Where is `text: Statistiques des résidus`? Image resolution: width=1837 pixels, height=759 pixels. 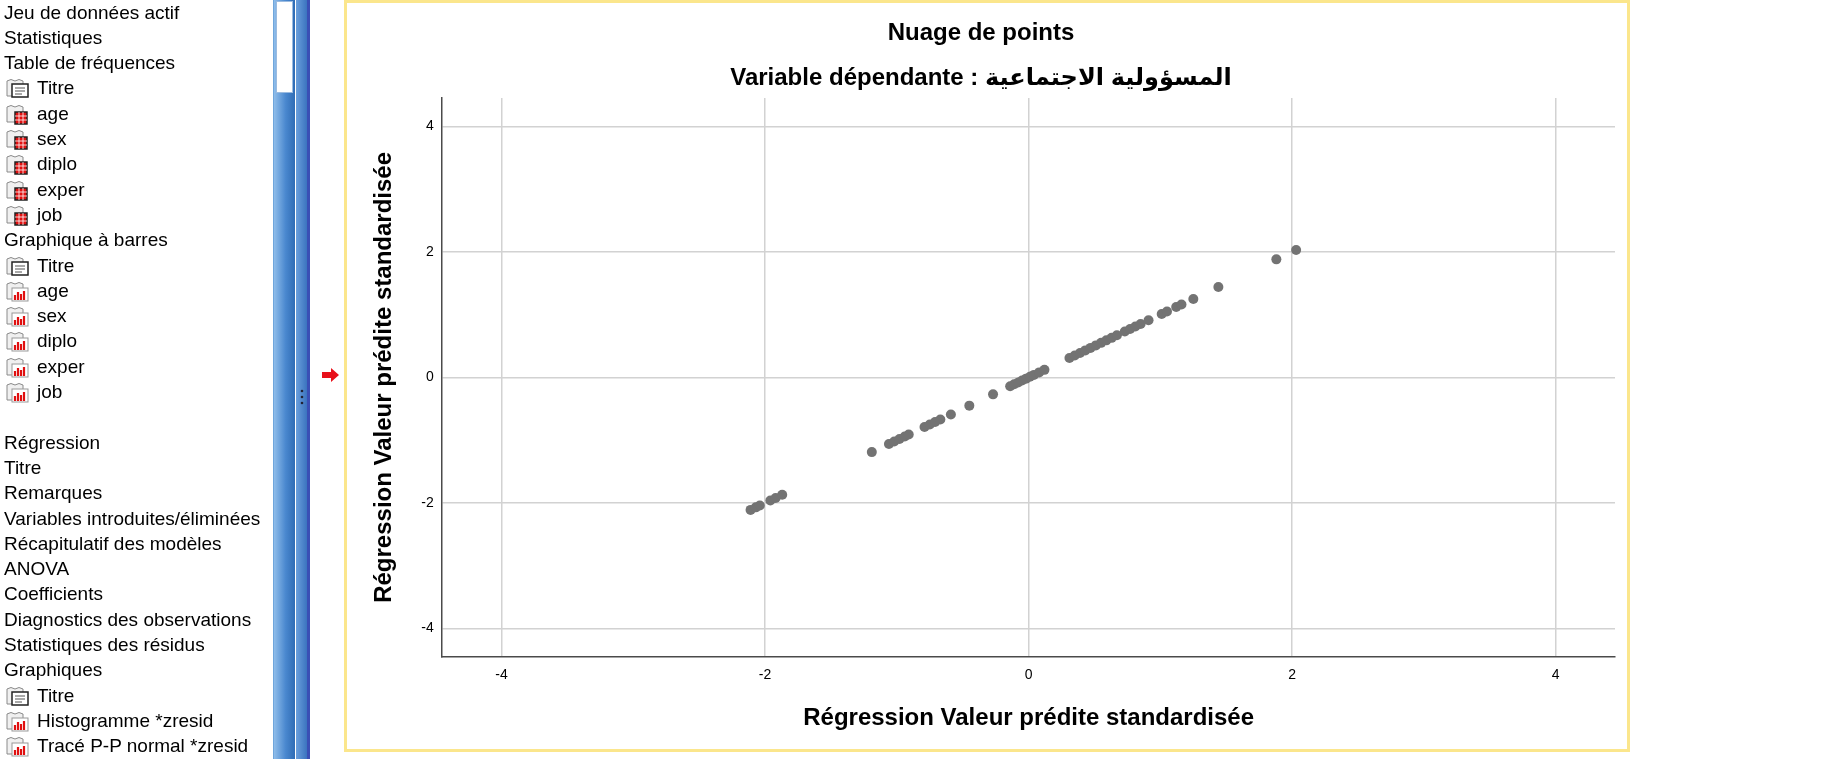 text: Statistiques des résidus is located at coordinates (104, 645).